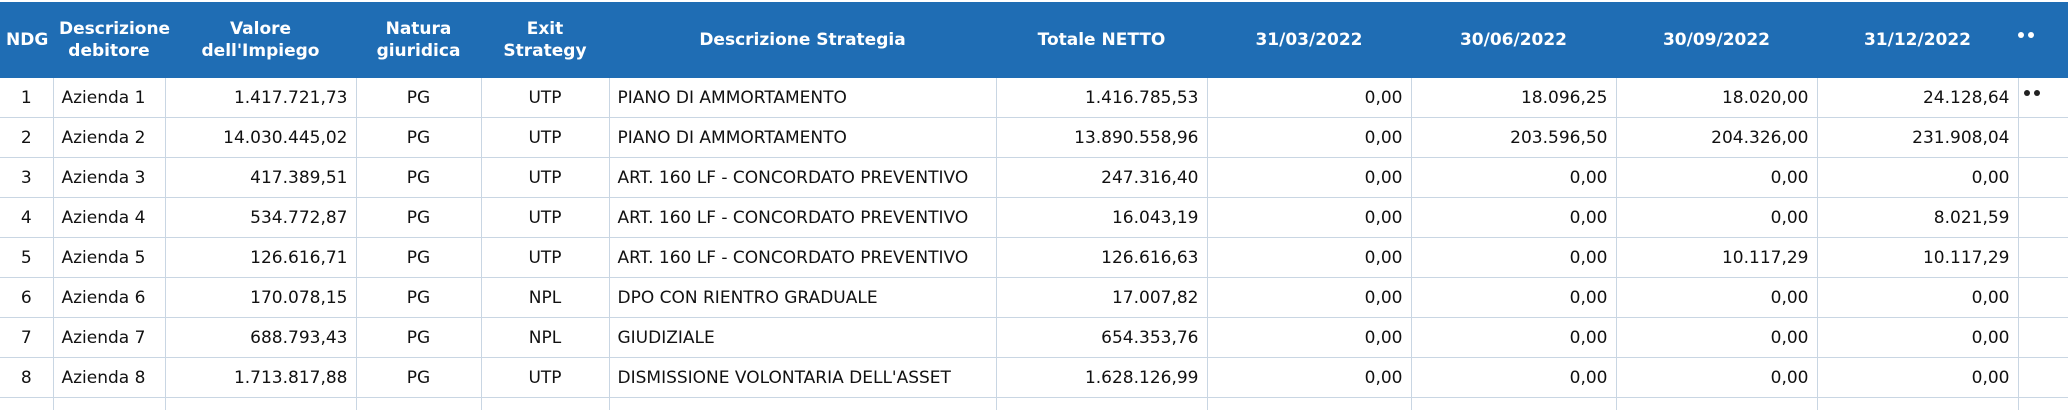 This screenshot has height=410, width=2068. What do you see at coordinates (27, 377) in the screenshot?
I see `table-cell: 8` at bounding box center [27, 377].